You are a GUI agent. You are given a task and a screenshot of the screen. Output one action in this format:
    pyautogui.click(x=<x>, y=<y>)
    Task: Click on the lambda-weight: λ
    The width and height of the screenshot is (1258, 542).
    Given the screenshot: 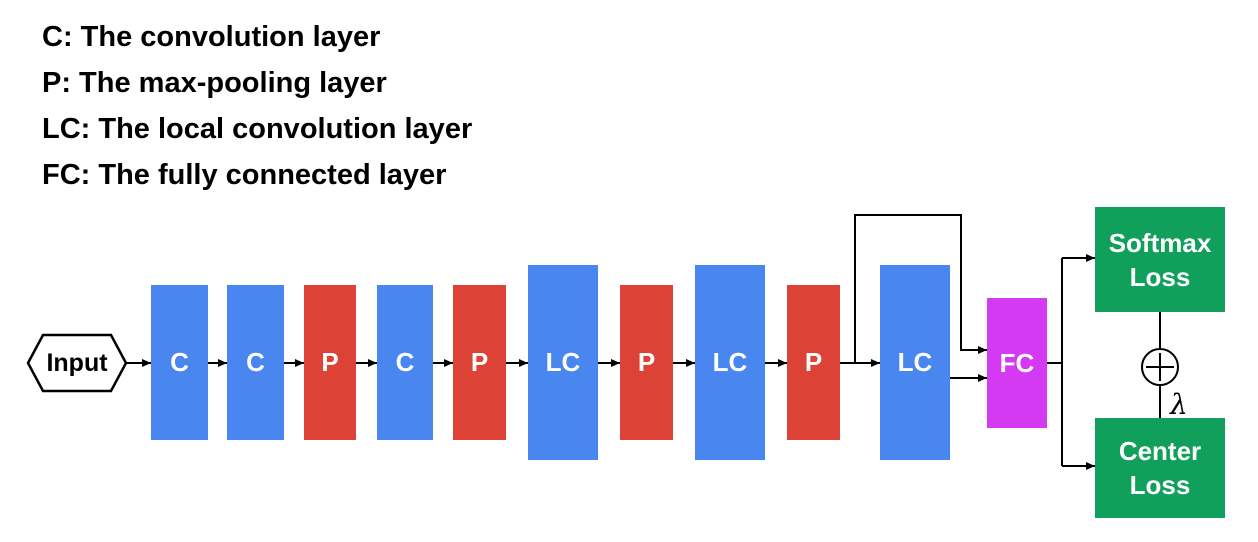 What is the action you would take?
    pyautogui.click(x=1179, y=404)
    